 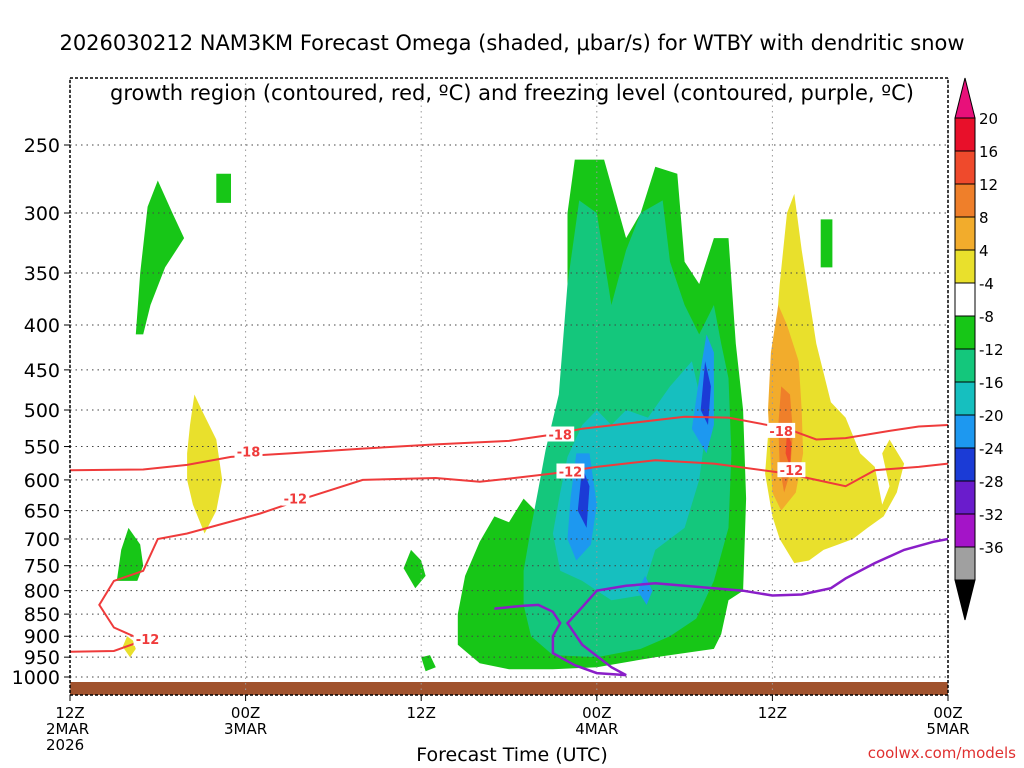 What do you see at coordinates (596, 729) in the screenshot?
I see `x-tick-label-36-1: 4MAR` at bounding box center [596, 729].